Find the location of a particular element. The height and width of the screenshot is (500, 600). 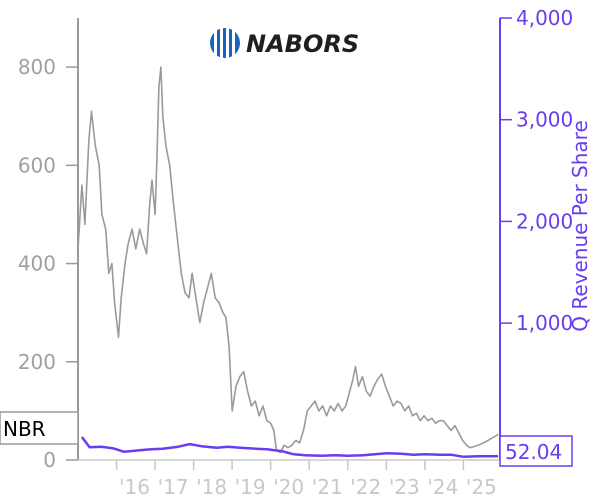

last-value-badge: 52.04 is located at coordinates (536, 451).